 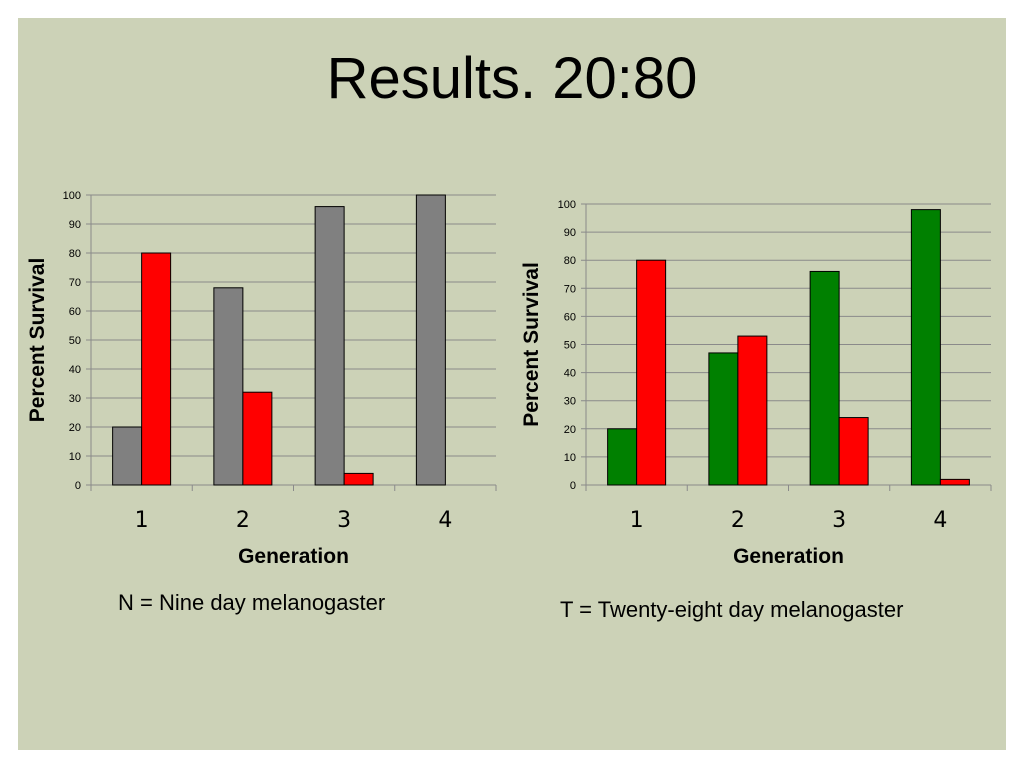 I want to click on chart-n-ytick-label: 100, so click(x=72, y=196).